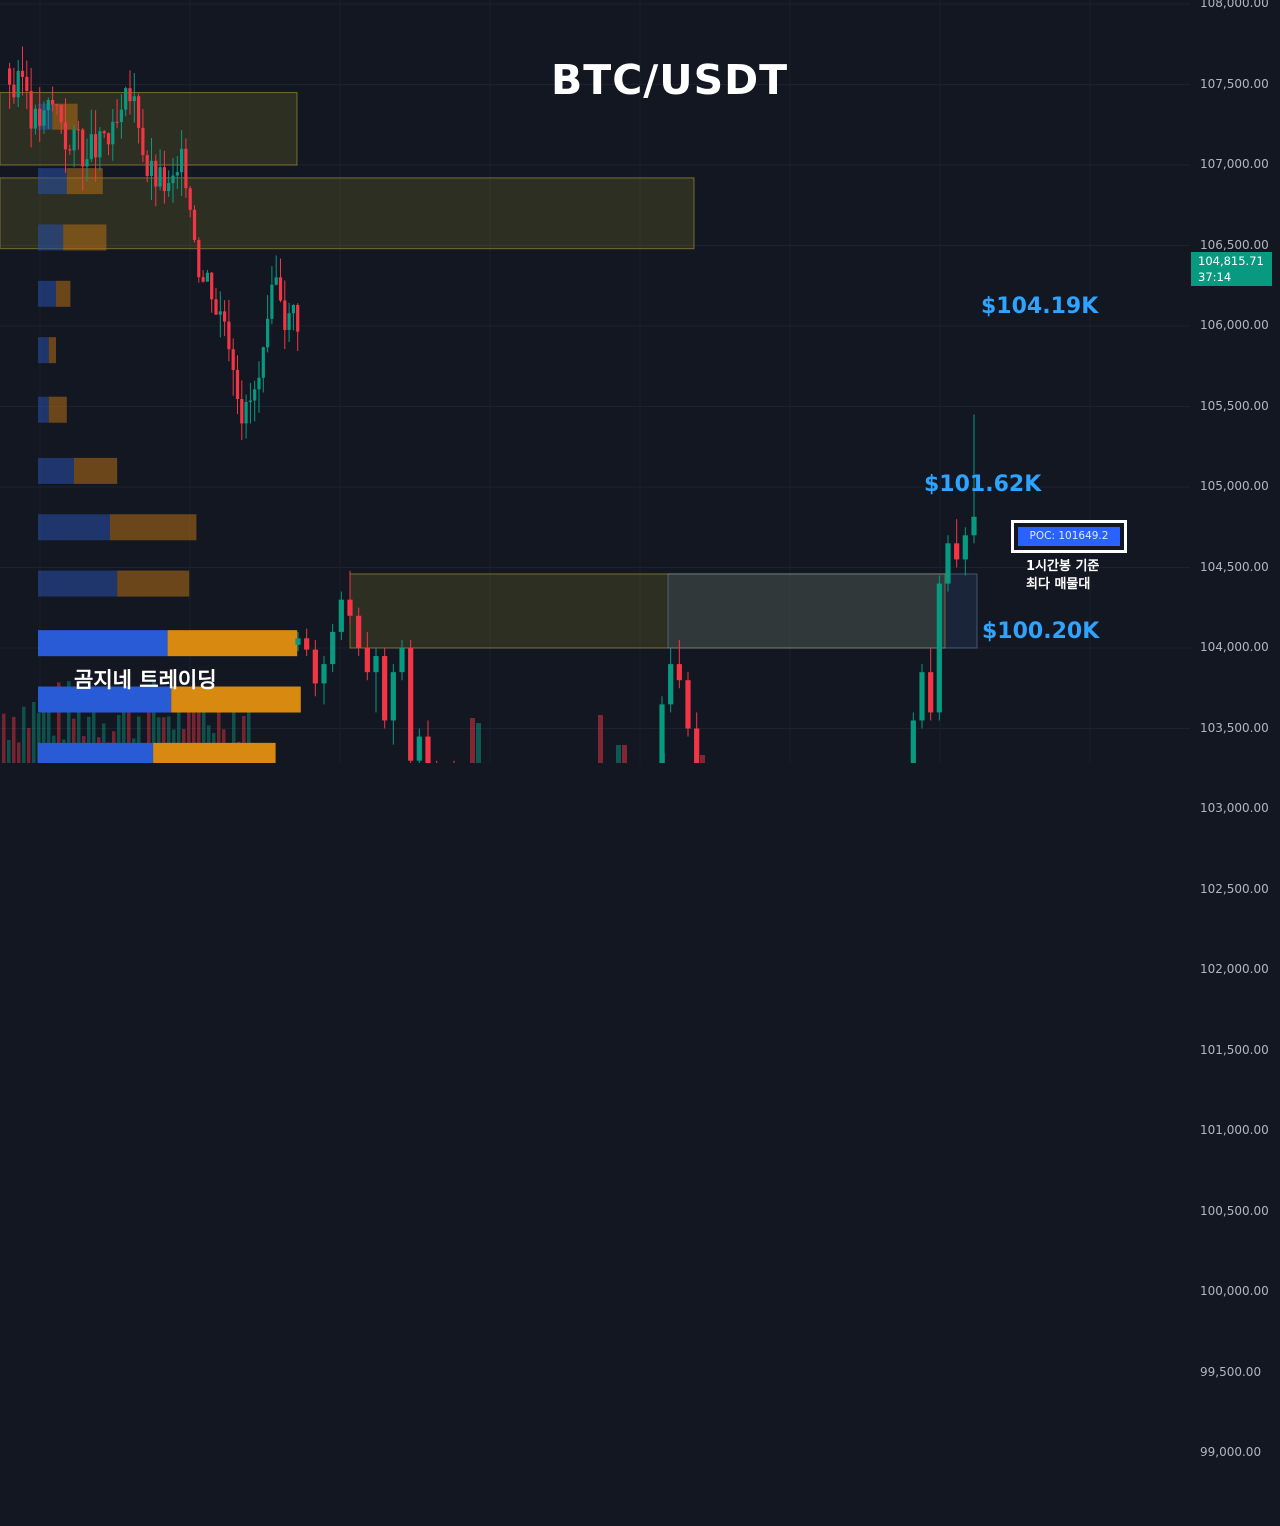 The width and height of the screenshot is (1280, 1526). Describe the element at coordinates (1234, 406) in the screenshot. I see `price-tick-label: 105,500.00` at that location.